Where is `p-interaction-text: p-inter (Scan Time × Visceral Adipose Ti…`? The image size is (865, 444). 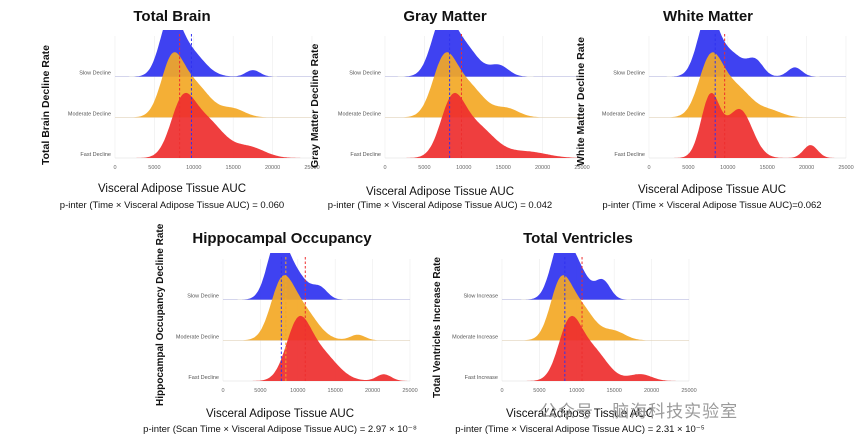
p-interaction-text: p-inter (Scan Time × Visceral Adipose Ti… is located at coordinates (280, 429).